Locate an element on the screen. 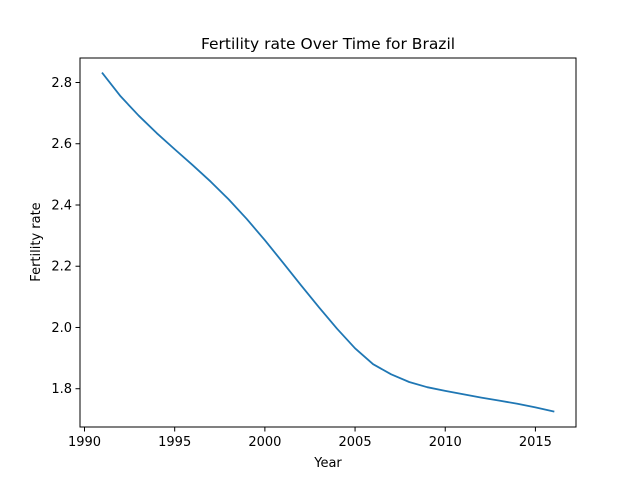  x-tick-label: 1995 is located at coordinates (174, 442).